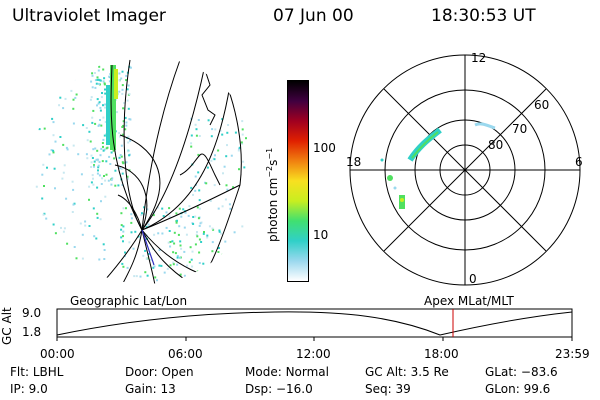  I want to click on info-flt: Flt: LBHL, so click(37, 372).